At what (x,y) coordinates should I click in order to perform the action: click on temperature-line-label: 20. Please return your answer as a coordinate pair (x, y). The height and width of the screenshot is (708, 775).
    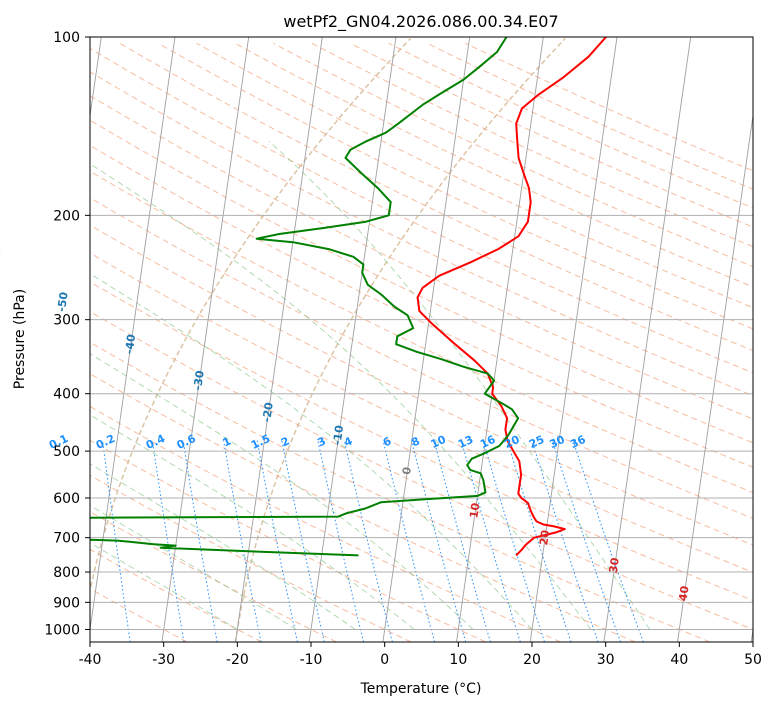
    Looking at the image, I should click on (544, 537).